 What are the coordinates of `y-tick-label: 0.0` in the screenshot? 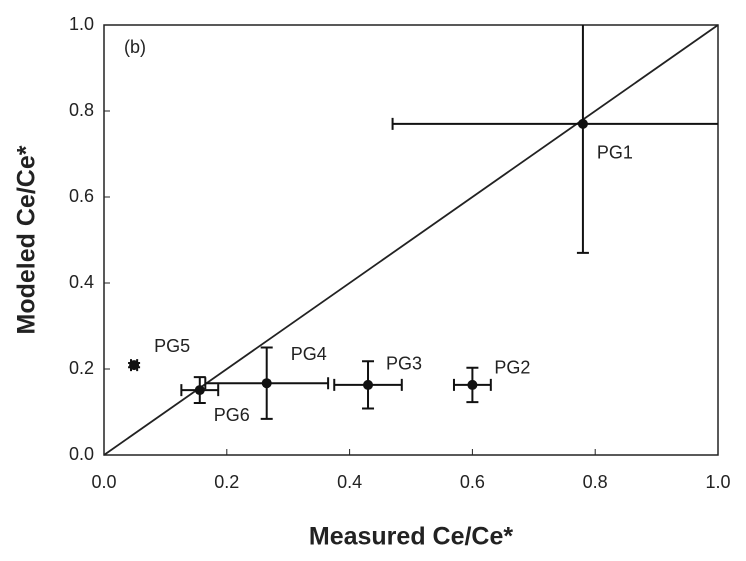 It's located at (81, 454).